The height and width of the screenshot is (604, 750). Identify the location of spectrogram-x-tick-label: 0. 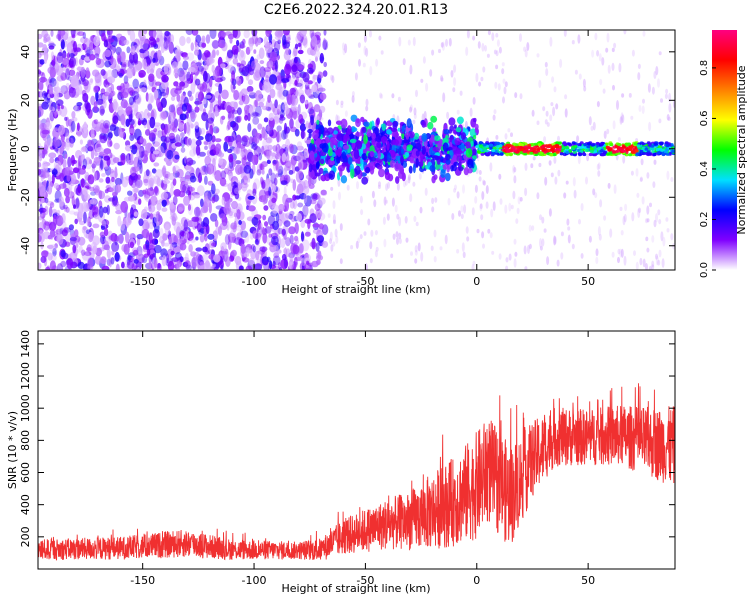
(476, 281).